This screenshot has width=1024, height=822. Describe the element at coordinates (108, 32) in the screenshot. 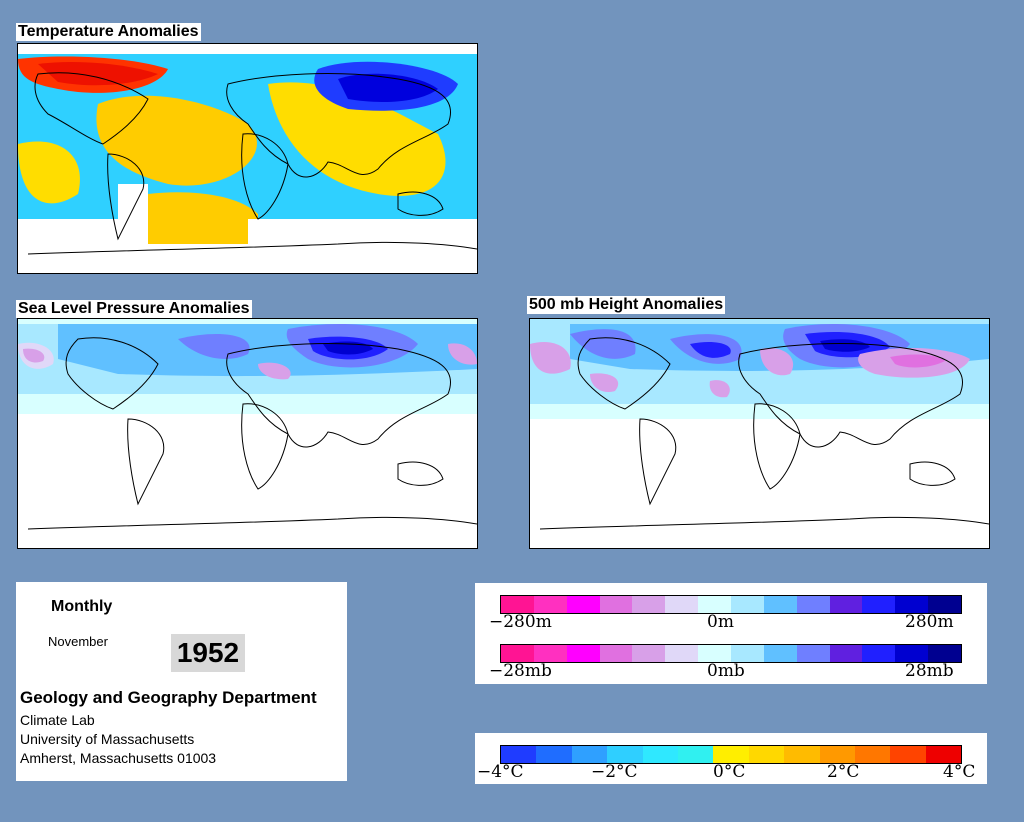

I see `temperature-title: Temperature Anomalies` at that location.